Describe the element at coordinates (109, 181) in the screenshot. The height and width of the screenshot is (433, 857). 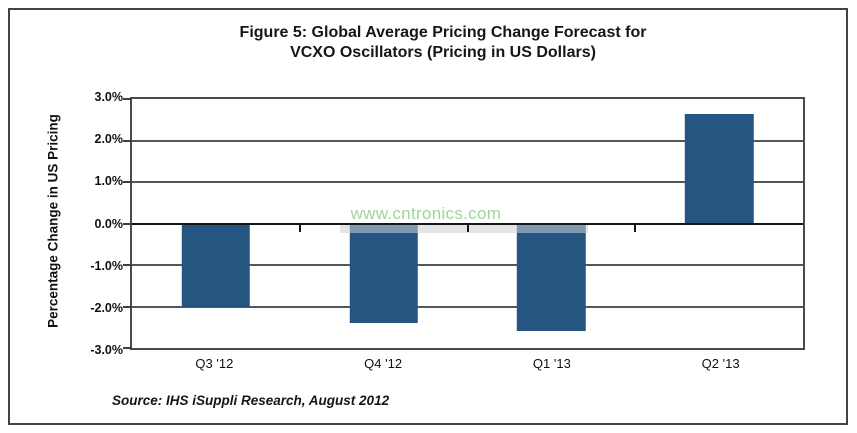
I see `y-tick-label: 1.0%` at that location.